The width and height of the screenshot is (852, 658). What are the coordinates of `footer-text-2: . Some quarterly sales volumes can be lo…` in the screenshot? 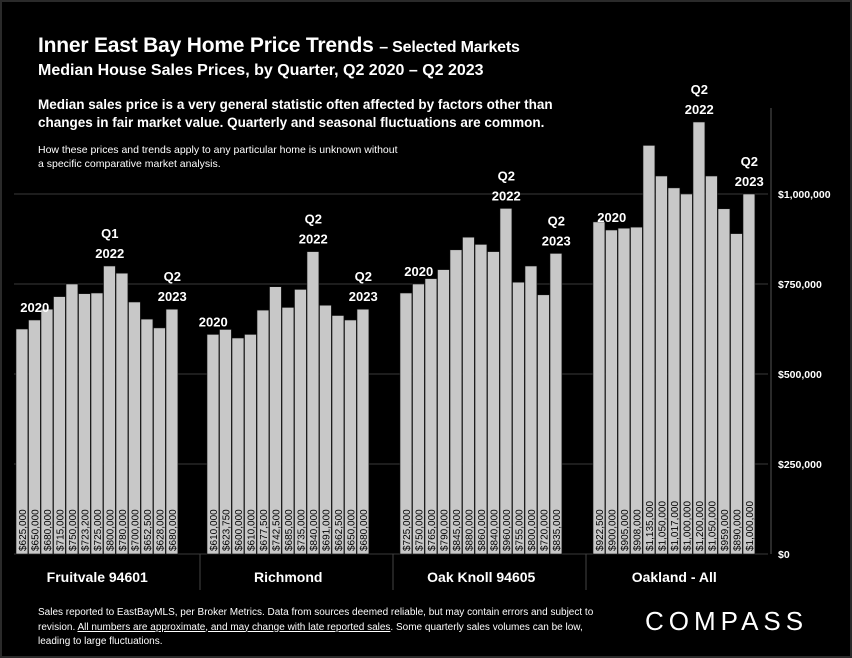 It's located at (310, 634).